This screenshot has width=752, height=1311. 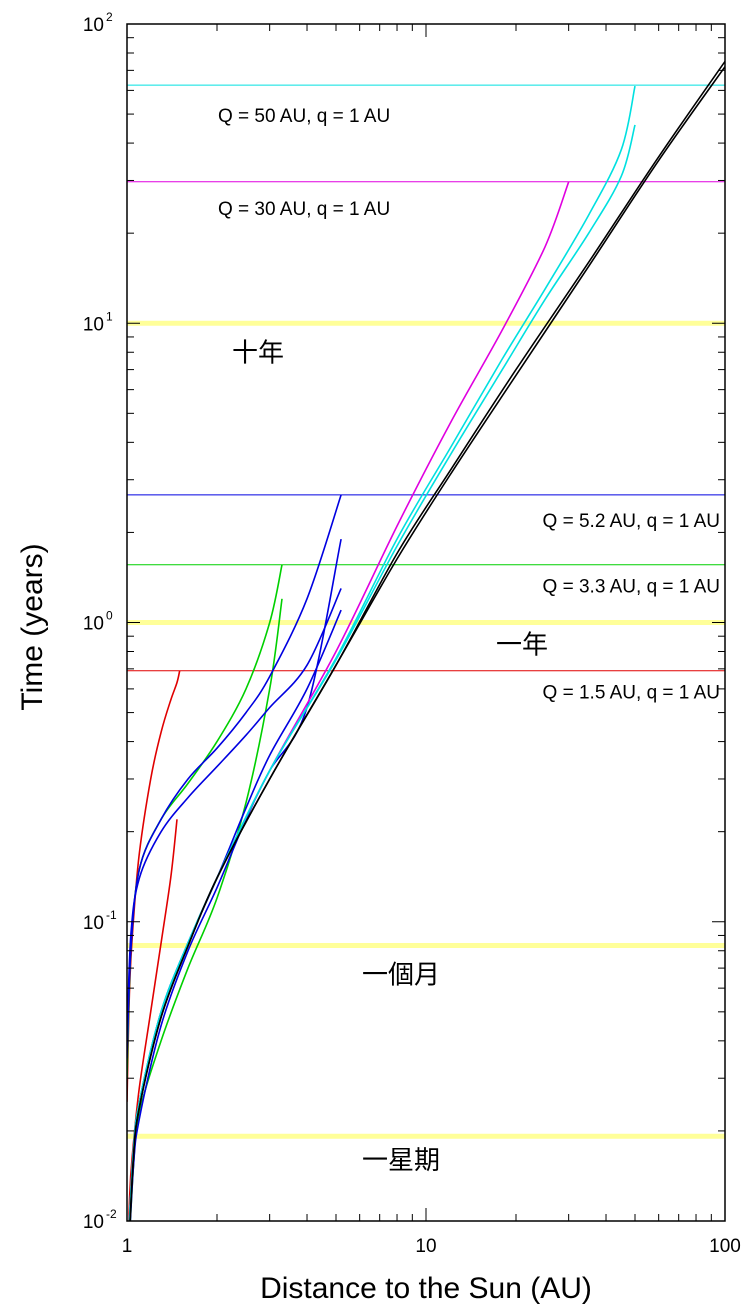 I want to click on x-tick-label: 10, so click(x=425, y=1246).